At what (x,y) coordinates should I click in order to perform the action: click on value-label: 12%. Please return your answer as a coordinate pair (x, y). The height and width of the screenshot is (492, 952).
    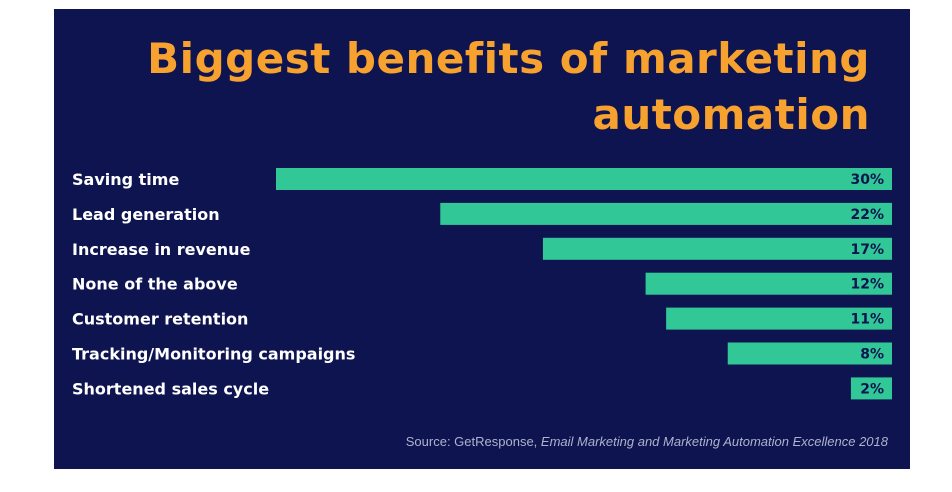
    Looking at the image, I should click on (867, 285).